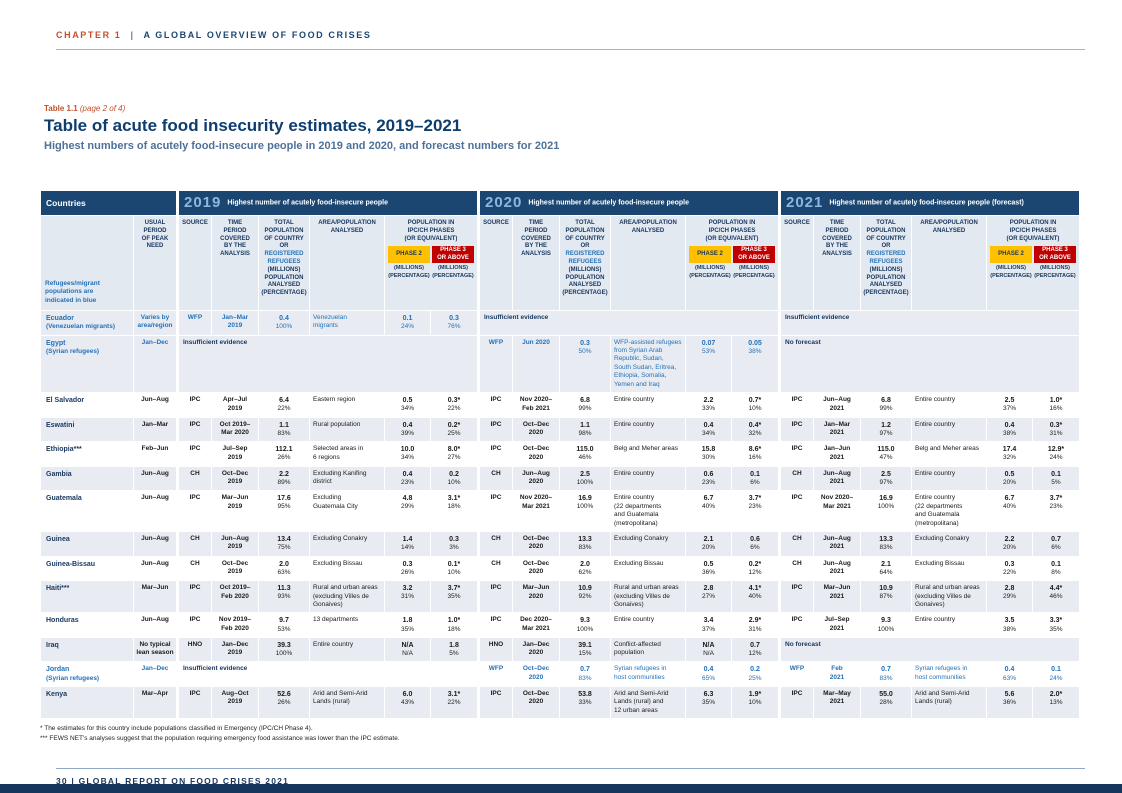 This screenshot has height=793, width=1122. I want to click on year-number: 2019, so click(203, 203).